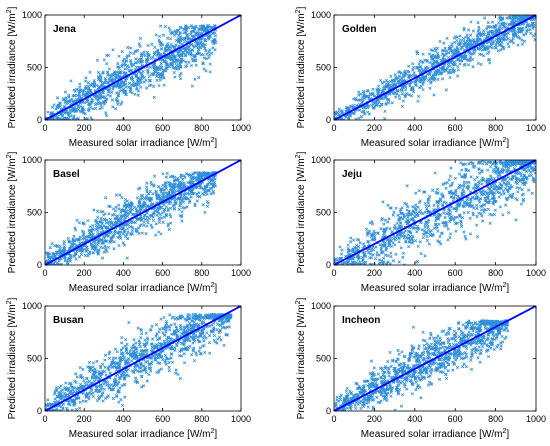 Image resolution: width=550 pixels, height=446 pixels. I want to click on y-tick-label: 1000, so click(321, 15).